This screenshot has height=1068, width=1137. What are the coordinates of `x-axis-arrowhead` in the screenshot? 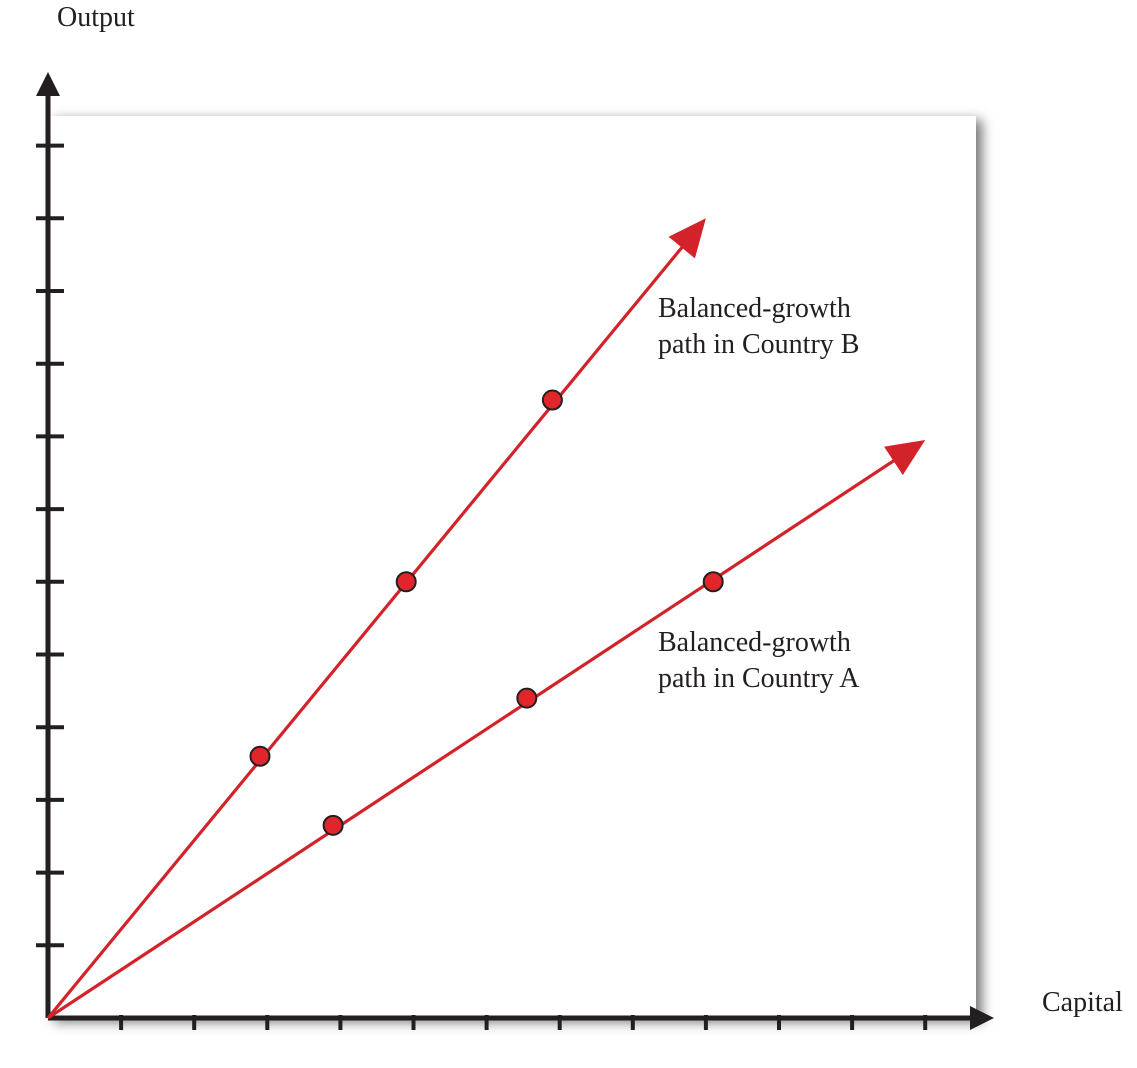 It's located at (982, 1018).